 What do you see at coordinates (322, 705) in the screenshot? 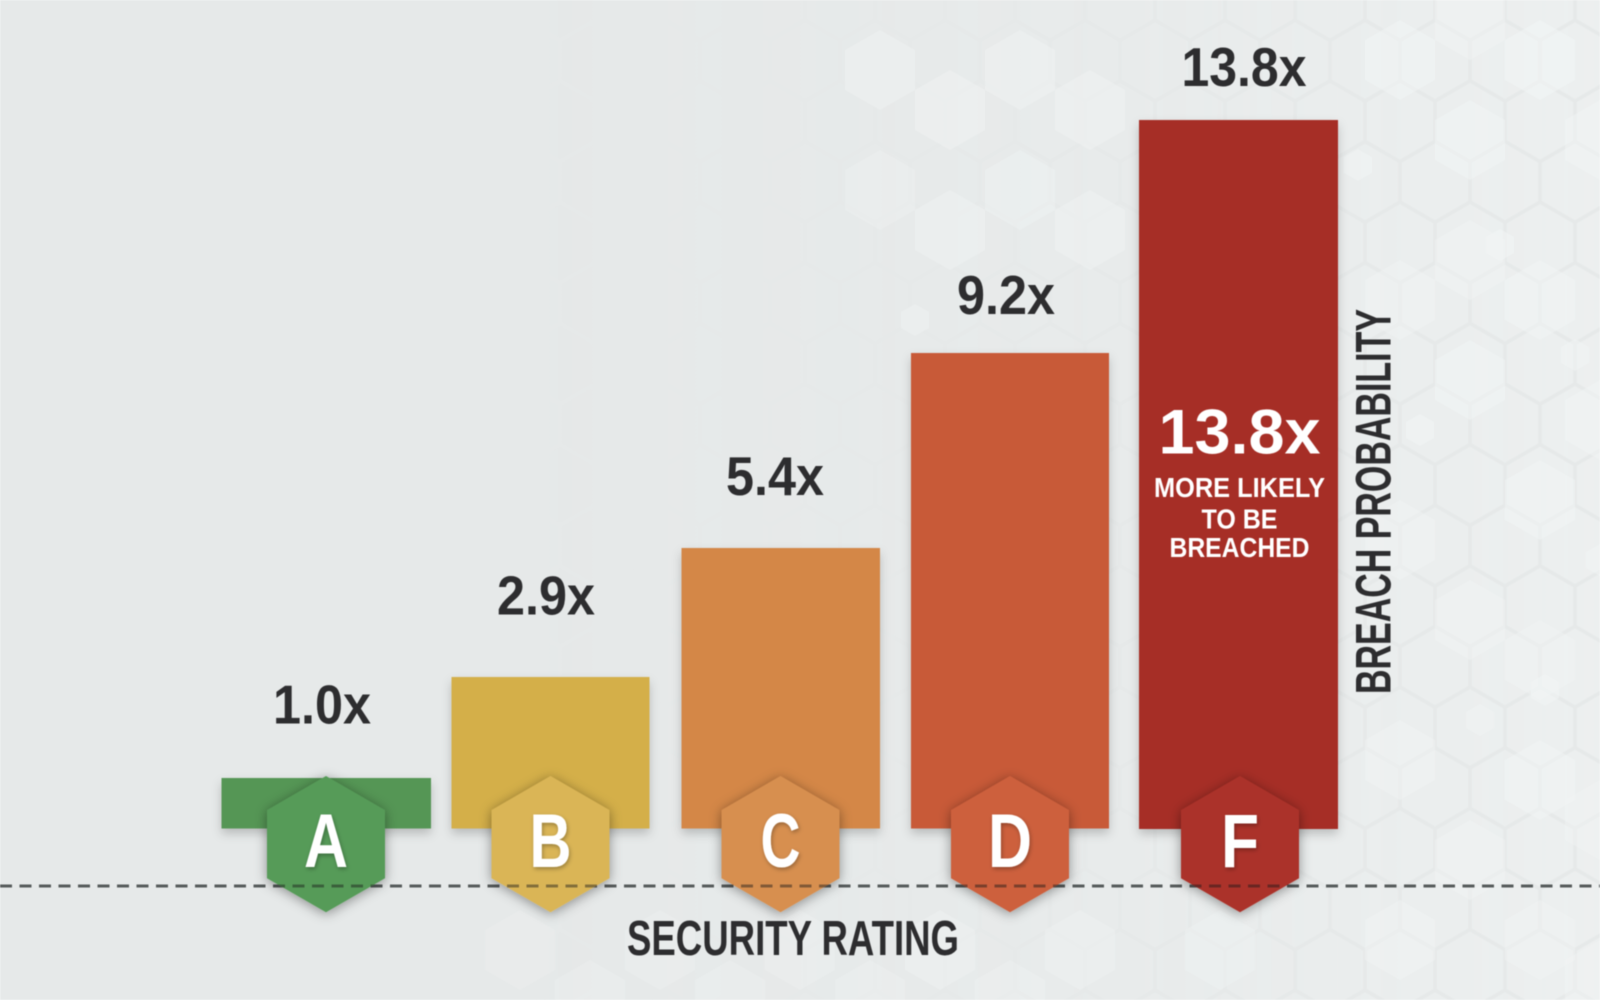
I see `svg-text: 1.0x` at bounding box center [322, 705].